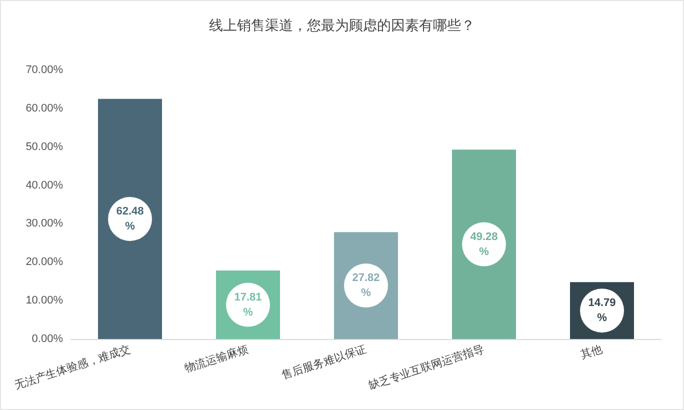 The image size is (684, 410). What do you see at coordinates (324, 362) in the screenshot?
I see `x-tick-label: 售后服务难以保证` at bounding box center [324, 362].